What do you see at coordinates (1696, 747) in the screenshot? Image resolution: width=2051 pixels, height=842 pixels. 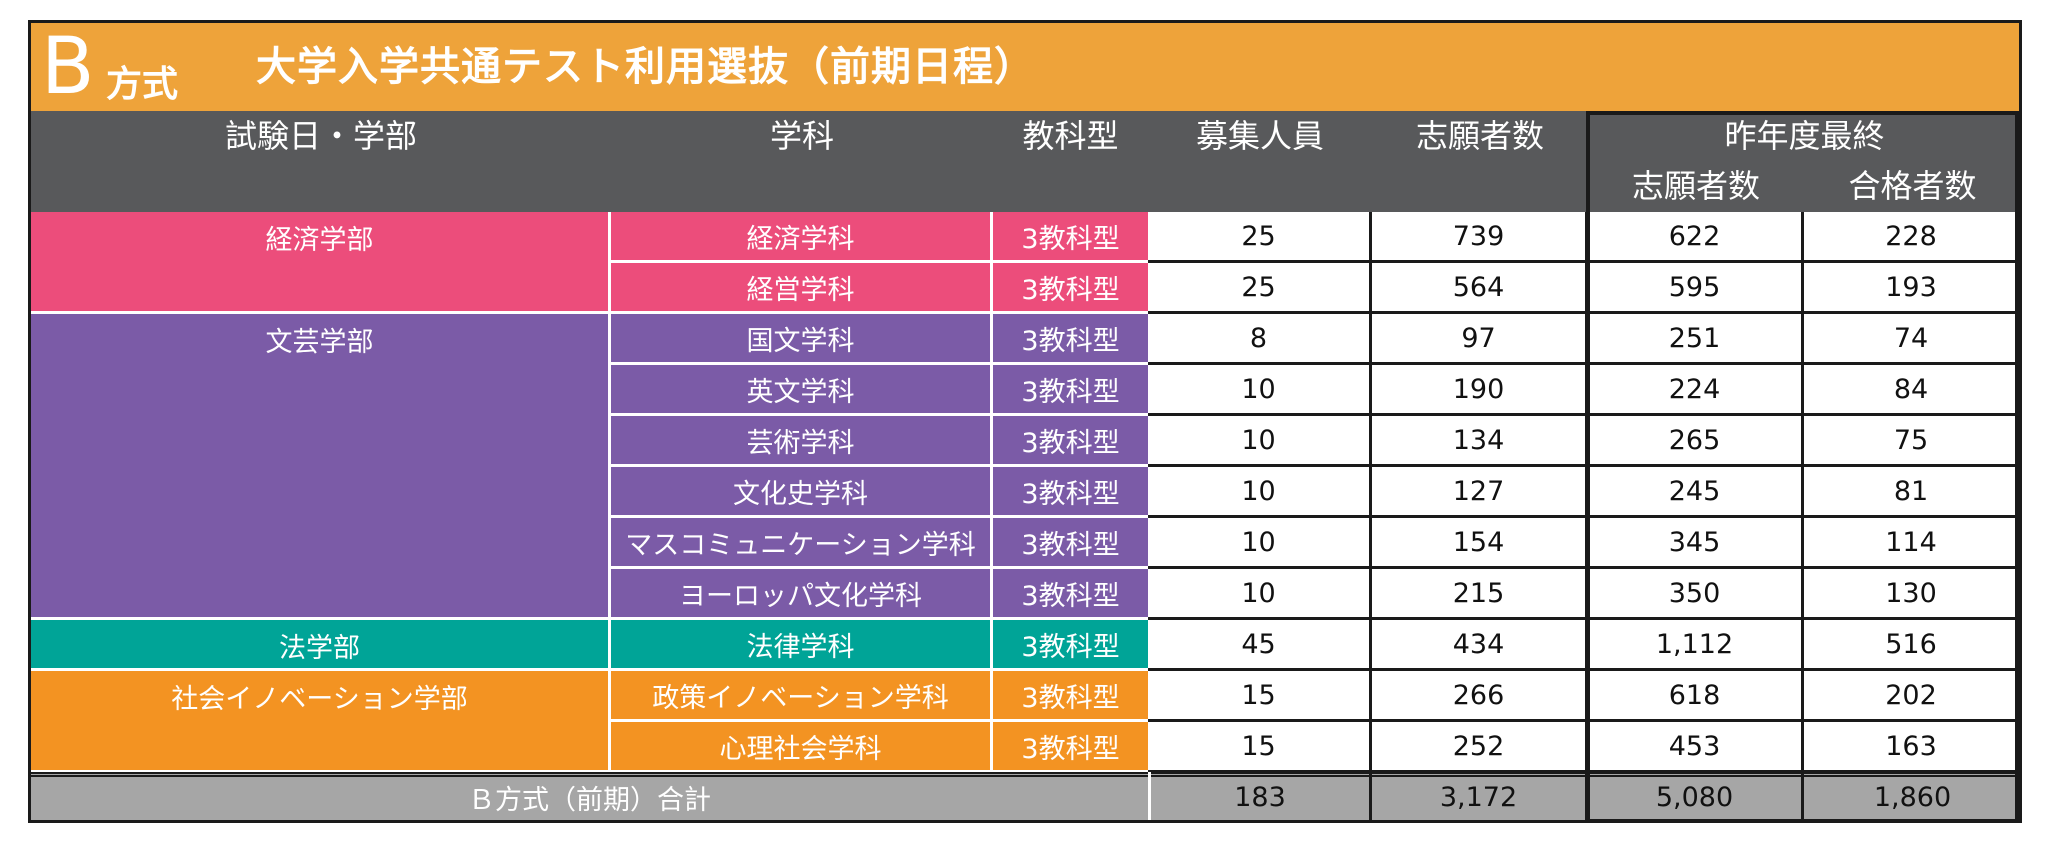 I see `prev-applicants-cell: 453` at bounding box center [1696, 747].